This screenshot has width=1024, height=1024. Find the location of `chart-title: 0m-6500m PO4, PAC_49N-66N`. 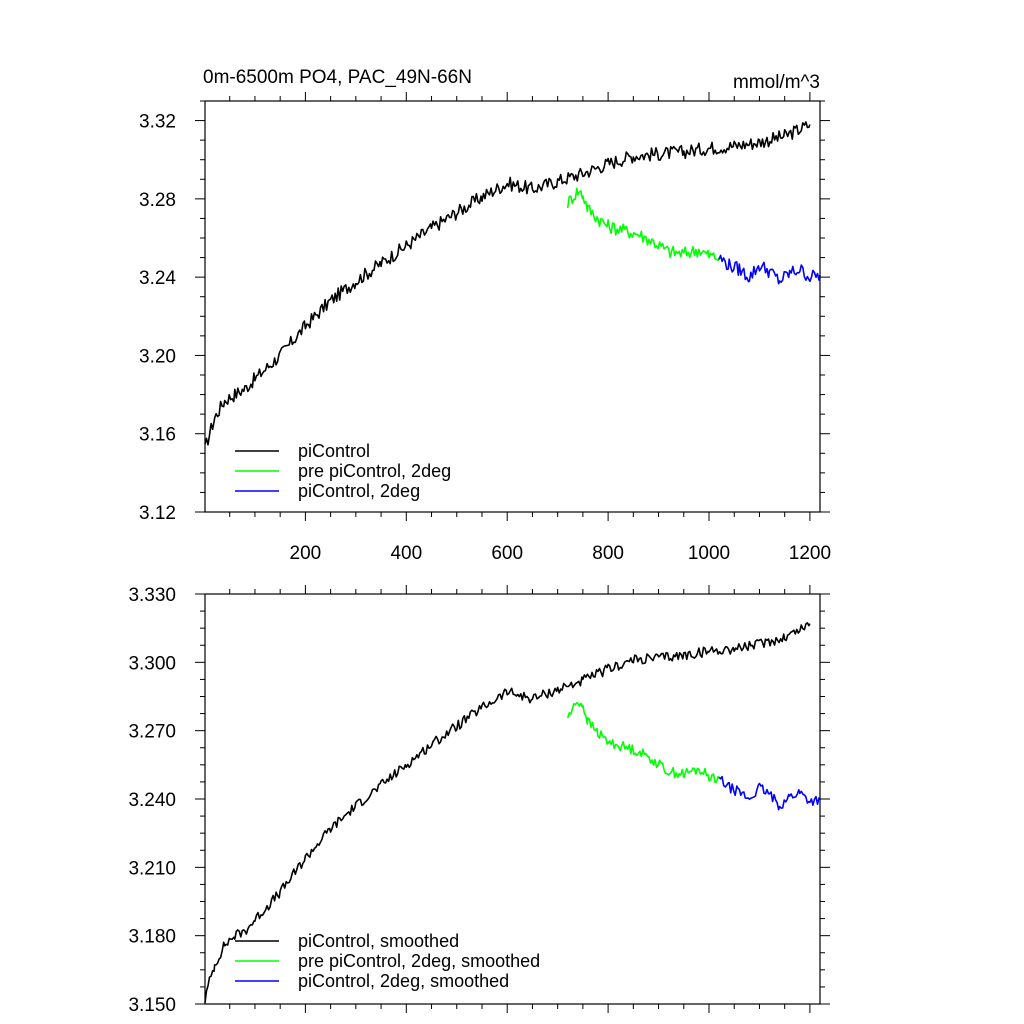

chart-title: 0m-6500m PO4, PAC_49N-66N is located at coordinates (337, 77).